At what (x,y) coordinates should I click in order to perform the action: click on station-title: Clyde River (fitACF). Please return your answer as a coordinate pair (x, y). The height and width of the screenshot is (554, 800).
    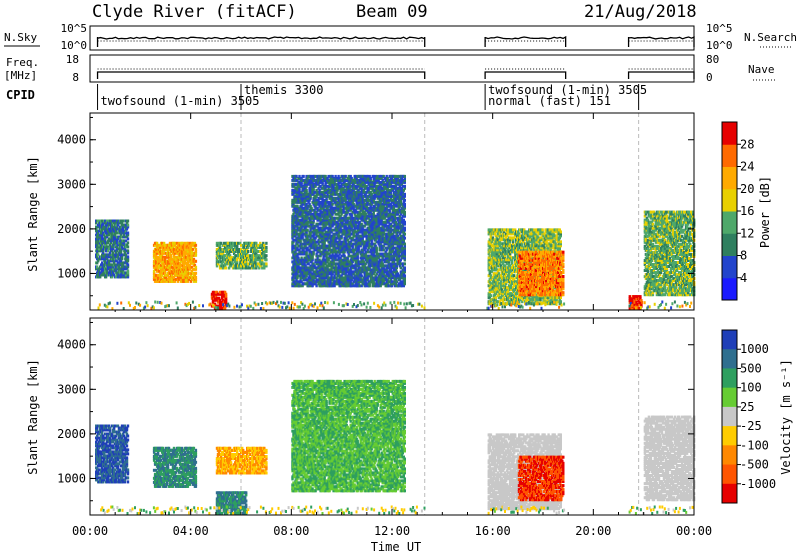
    Looking at the image, I should click on (194, 12).